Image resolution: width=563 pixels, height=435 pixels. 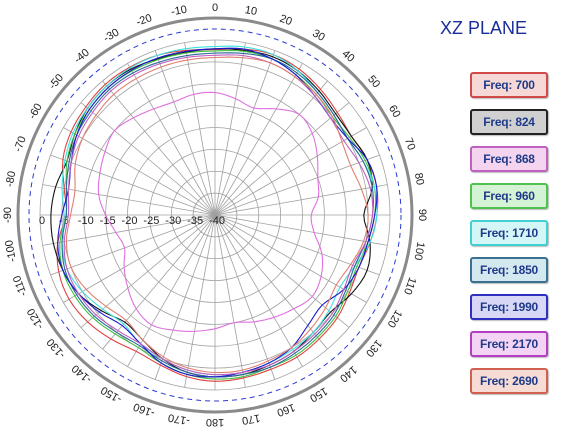 What do you see at coordinates (419, 179) in the screenshot?
I see `angle-tick-label: 80` at bounding box center [419, 179].